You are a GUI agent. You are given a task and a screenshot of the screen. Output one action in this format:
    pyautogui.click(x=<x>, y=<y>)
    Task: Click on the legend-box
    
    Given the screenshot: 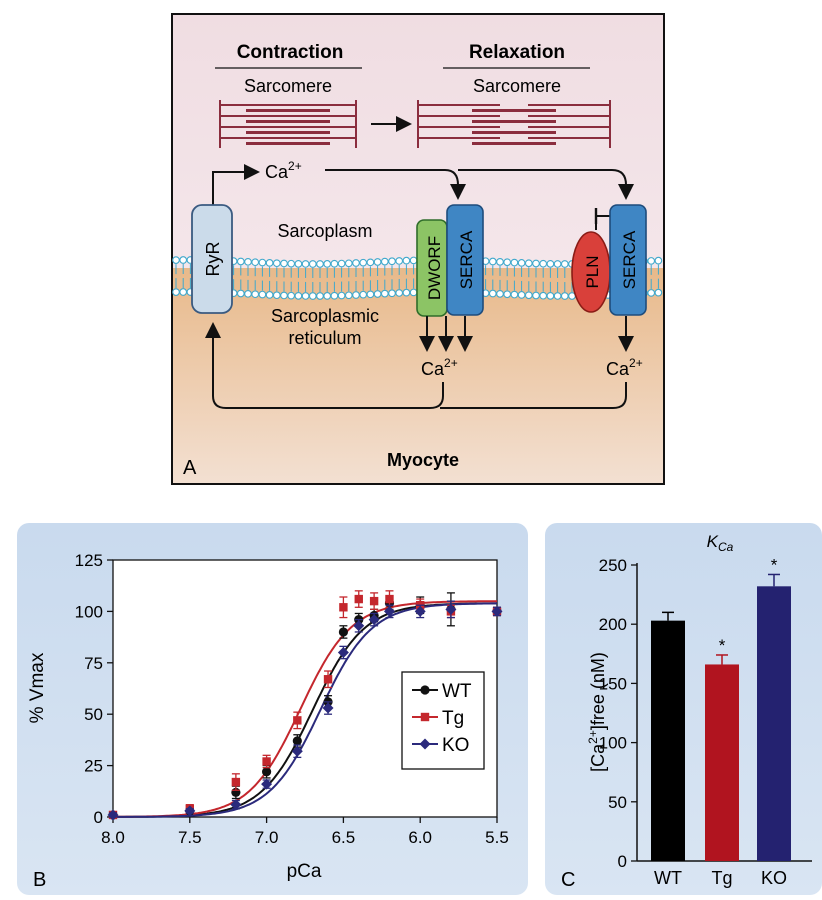 What is the action you would take?
    pyautogui.click(x=443, y=720)
    